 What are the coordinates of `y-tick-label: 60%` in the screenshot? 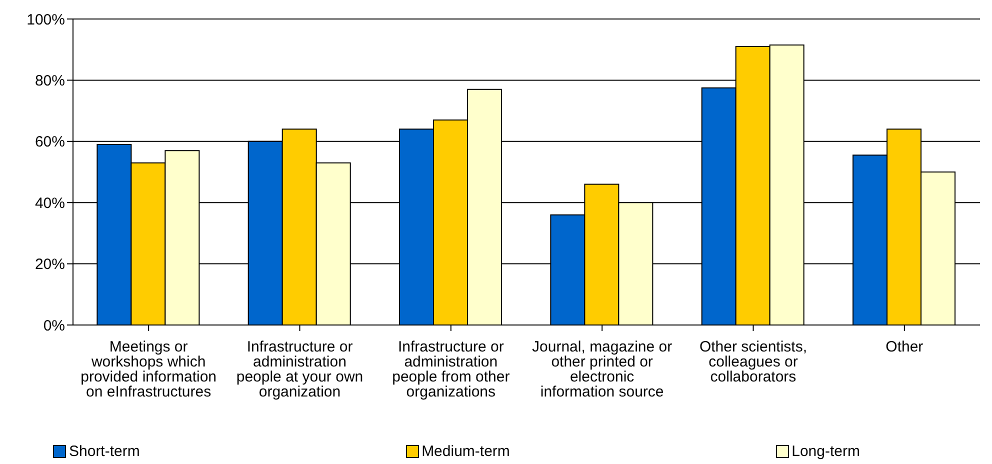 It's located at (49, 142).